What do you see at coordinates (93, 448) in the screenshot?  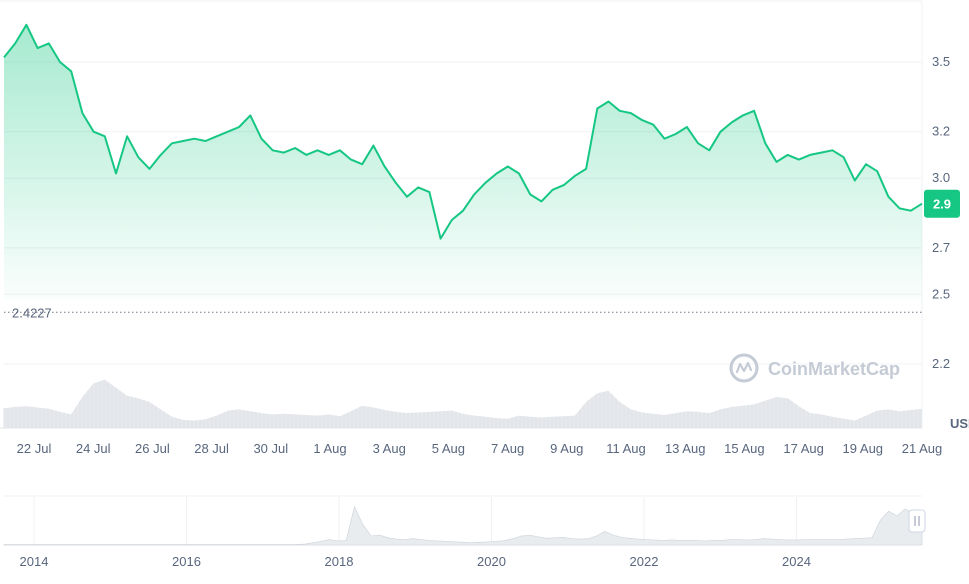 I see `x-tick-label: 24 Jul` at bounding box center [93, 448].